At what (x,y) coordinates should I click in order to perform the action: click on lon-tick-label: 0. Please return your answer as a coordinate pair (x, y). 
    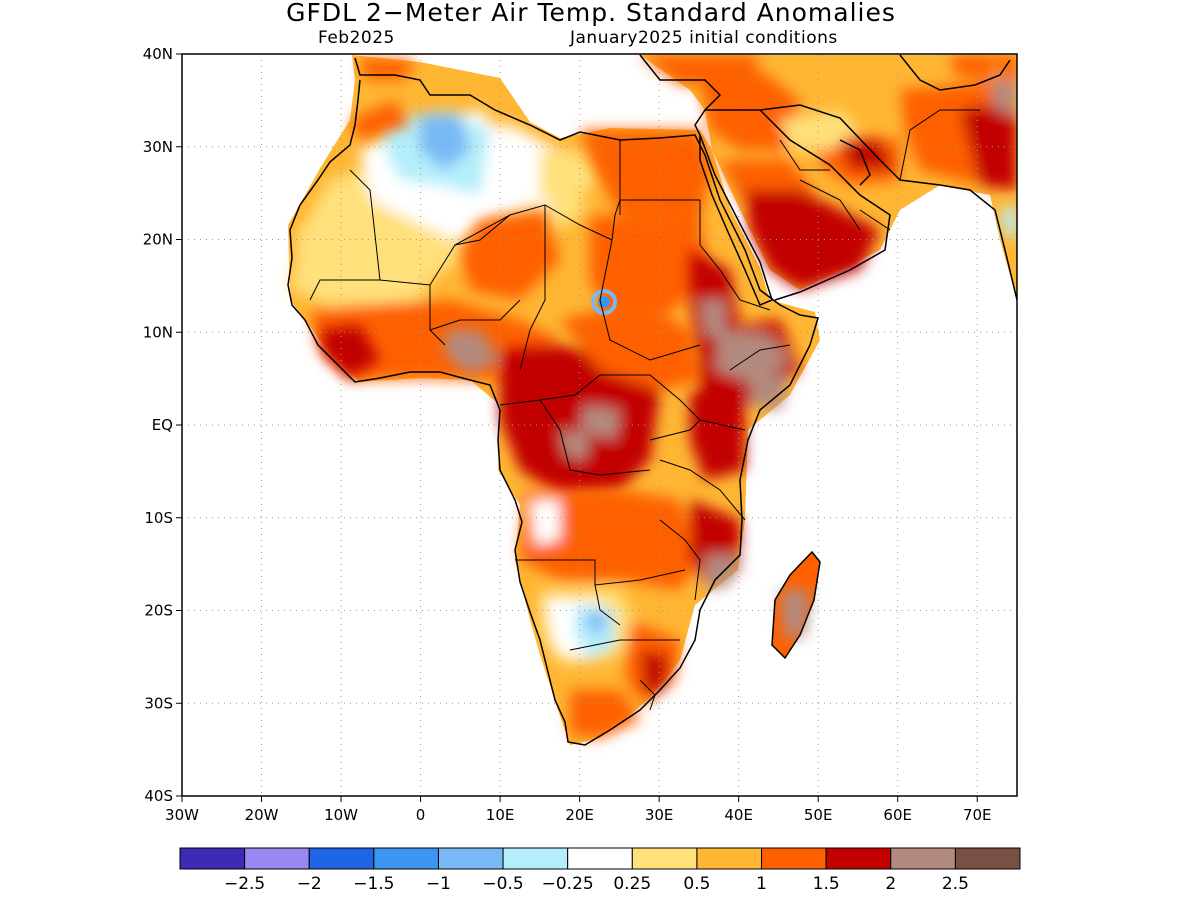
    Looking at the image, I should click on (421, 815).